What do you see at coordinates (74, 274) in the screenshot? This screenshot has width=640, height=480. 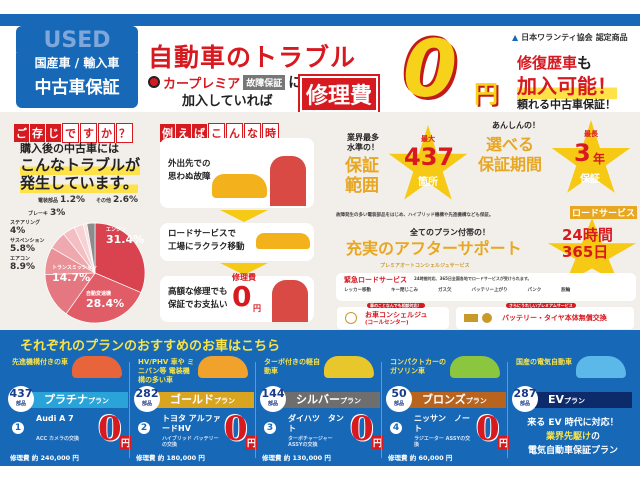 I see `pie-label: トランスミッション 14.7%` at bounding box center [74, 274].